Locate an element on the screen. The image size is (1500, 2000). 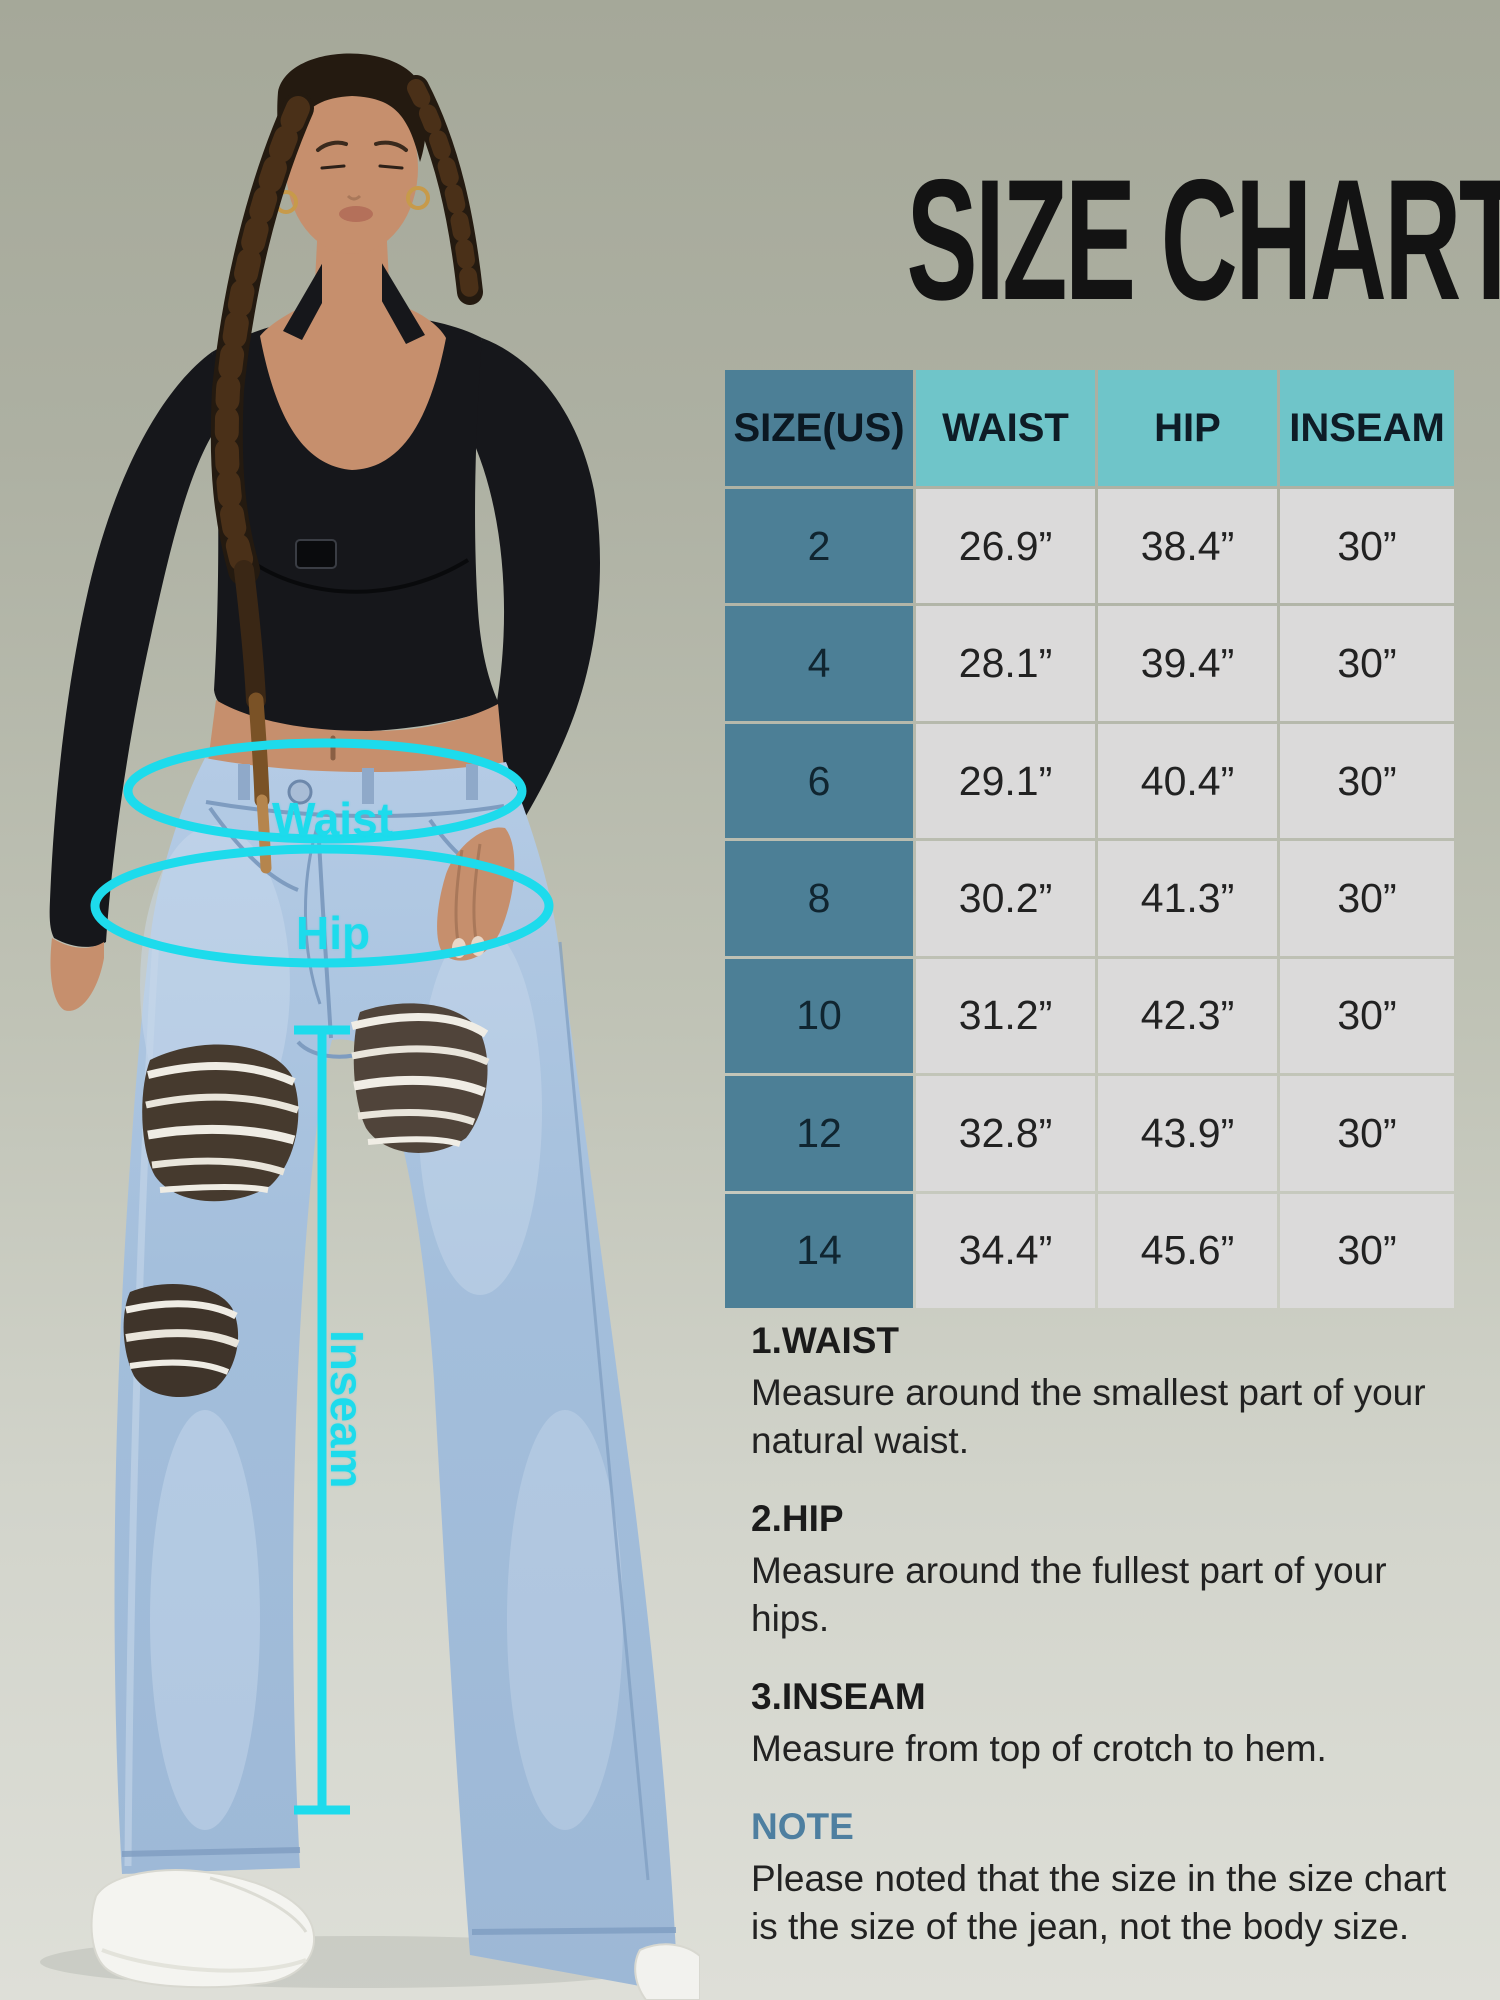
model-shoes is located at coordinates (395, 1934).